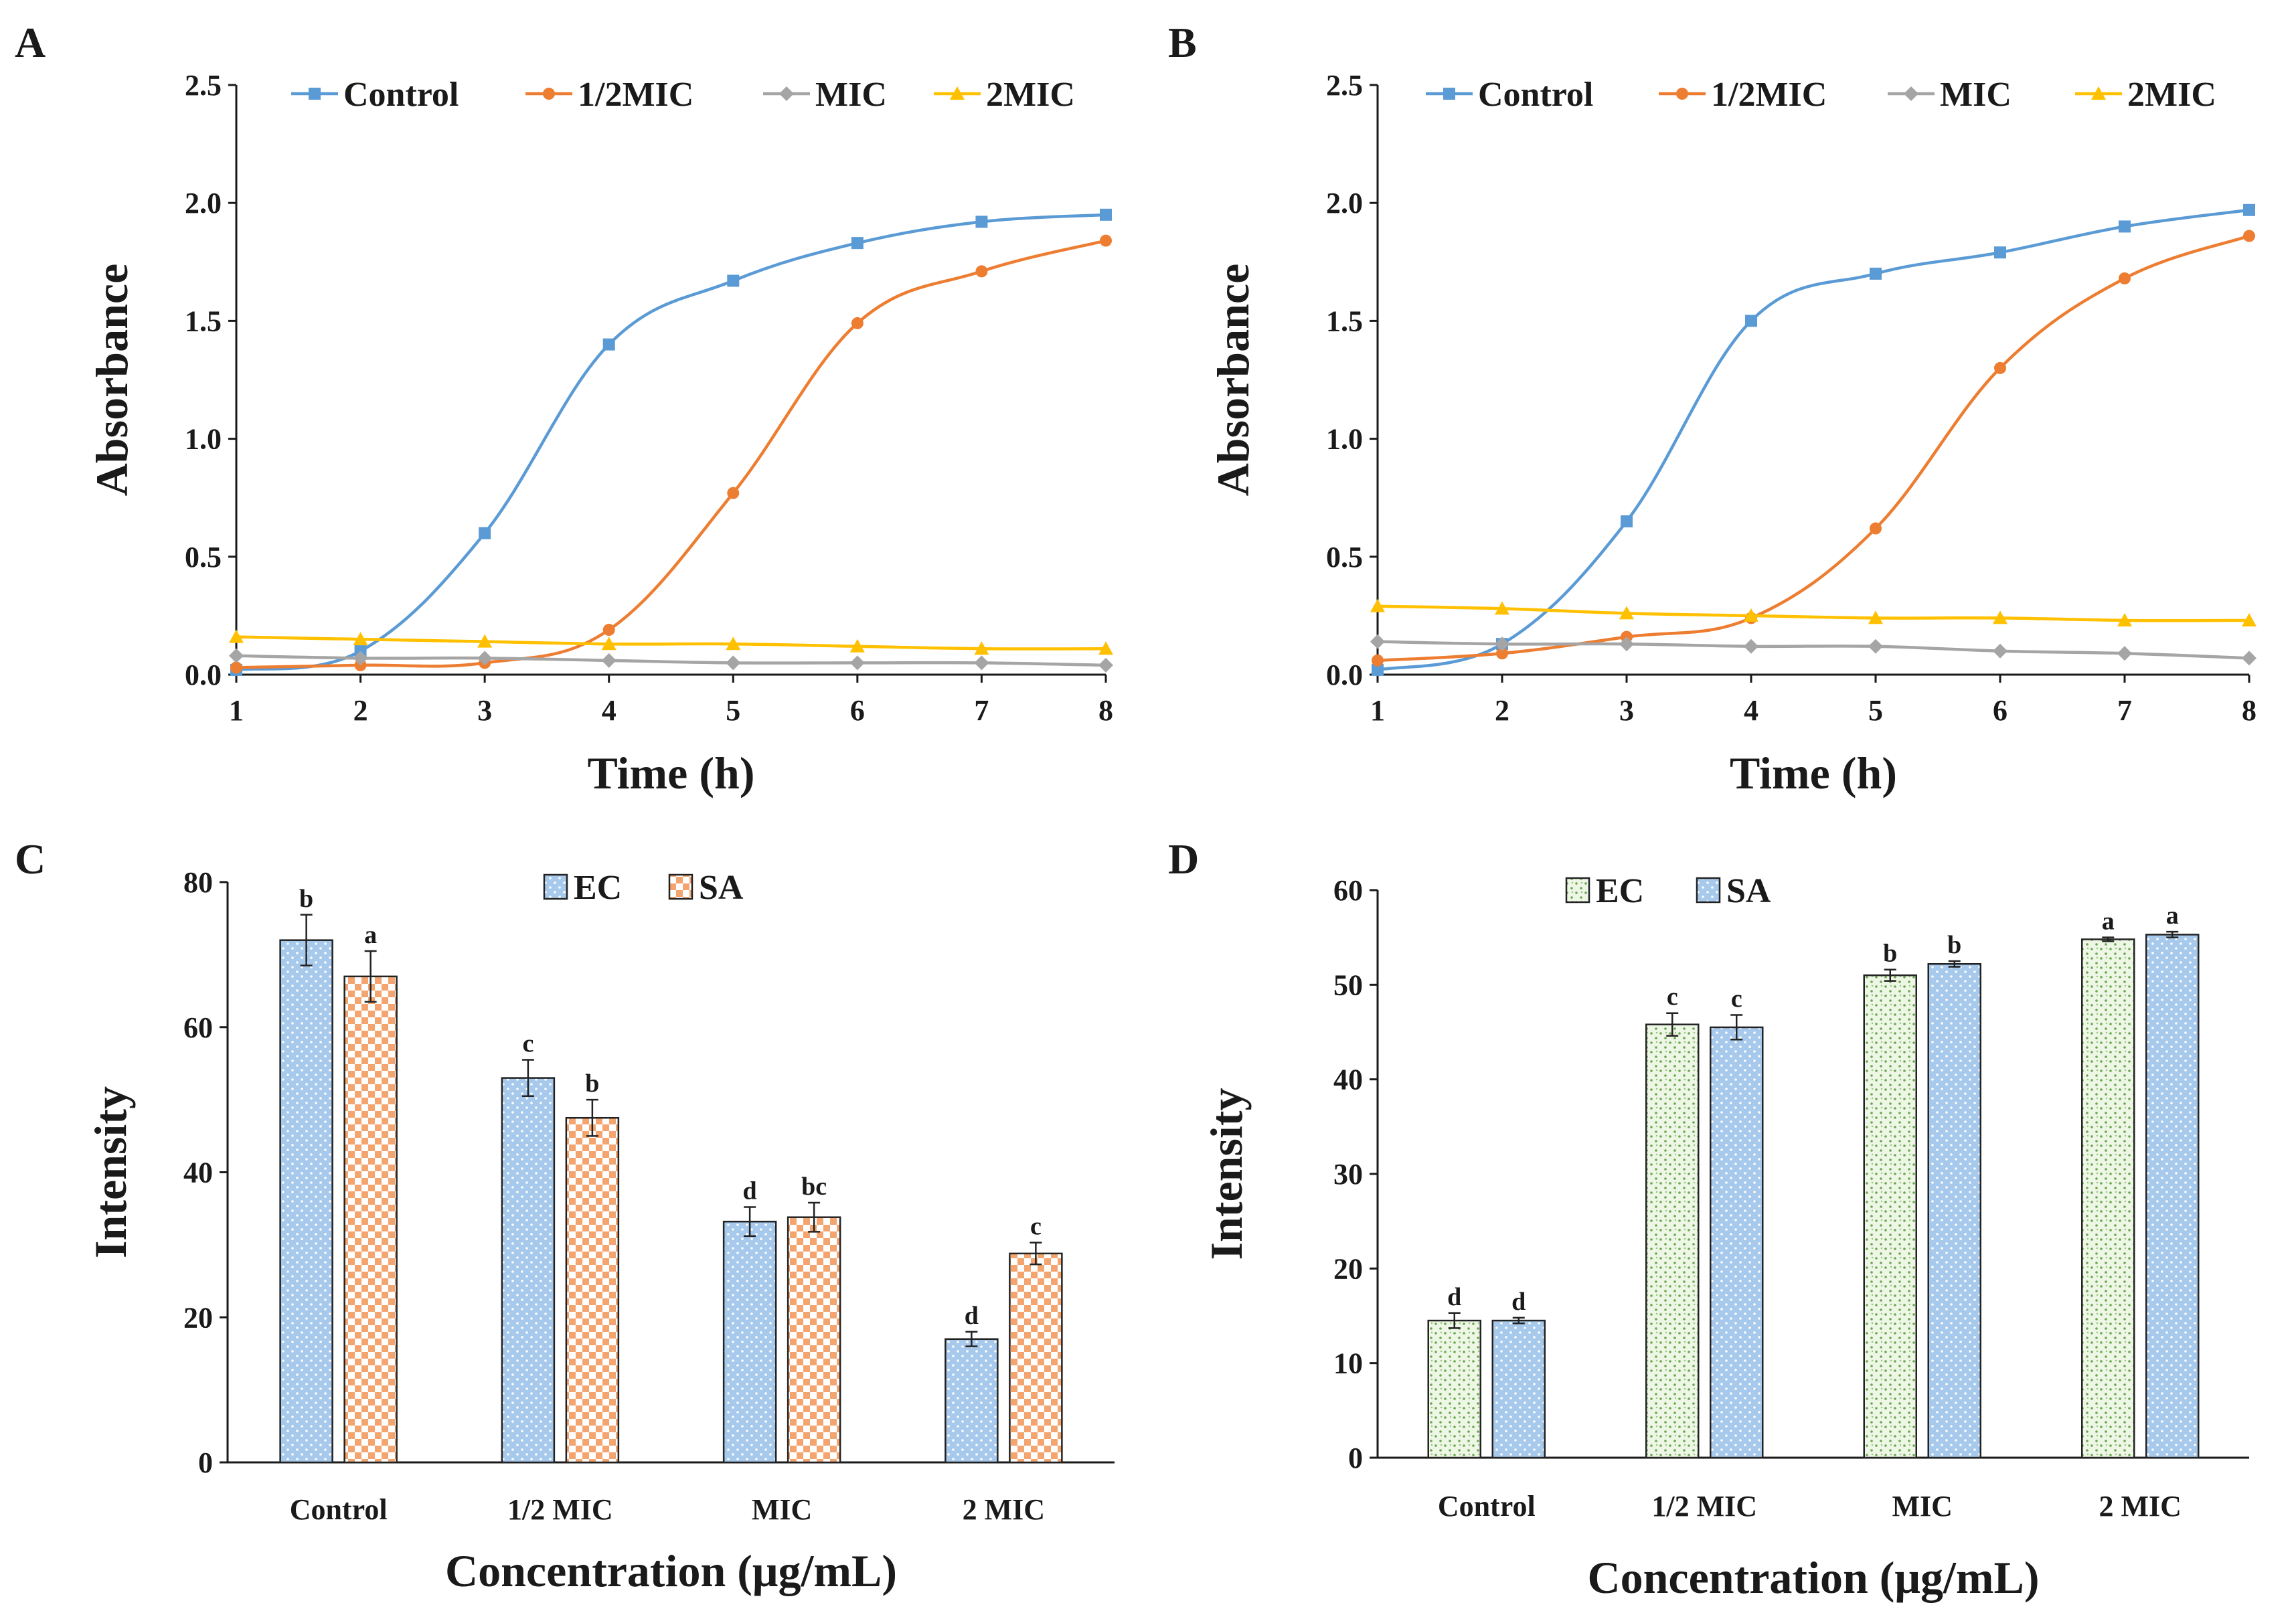 This screenshot has height=1619, width=2296. Describe the element at coordinates (203, 440) in the screenshot. I see `y-tick-label: 1.0` at that location.